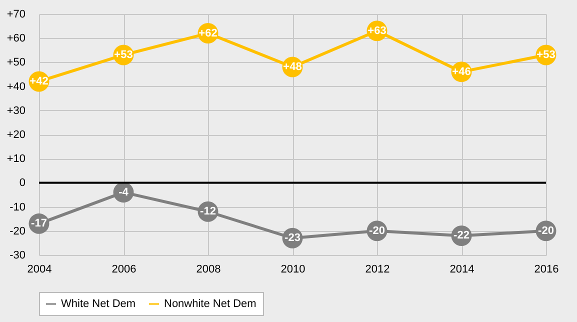 The image size is (577, 322). What do you see at coordinates (292, 238) in the screenshot?
I see `data-label: -23` at bounding box center [292, 238].